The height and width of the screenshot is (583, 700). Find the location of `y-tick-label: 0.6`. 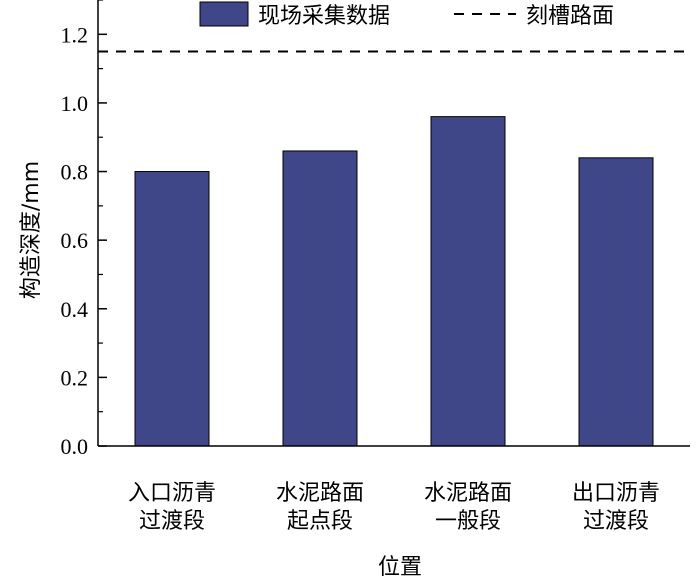

y-tick-label: 0.6 is located at coordinates (75, 240).